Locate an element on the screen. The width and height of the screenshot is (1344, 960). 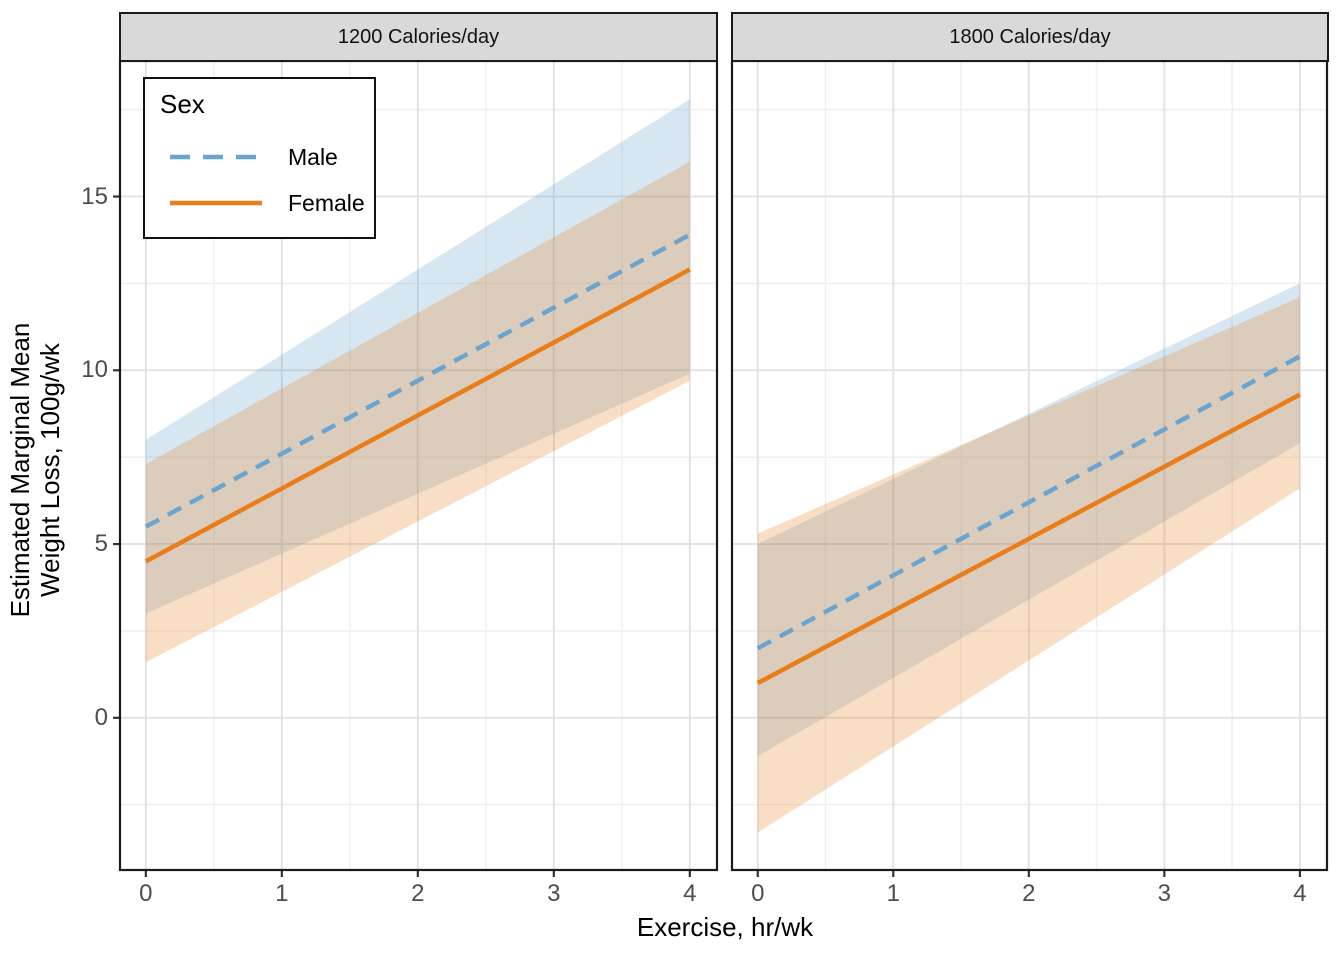
legend-item-female: Female is located at coordinates (267, 203).